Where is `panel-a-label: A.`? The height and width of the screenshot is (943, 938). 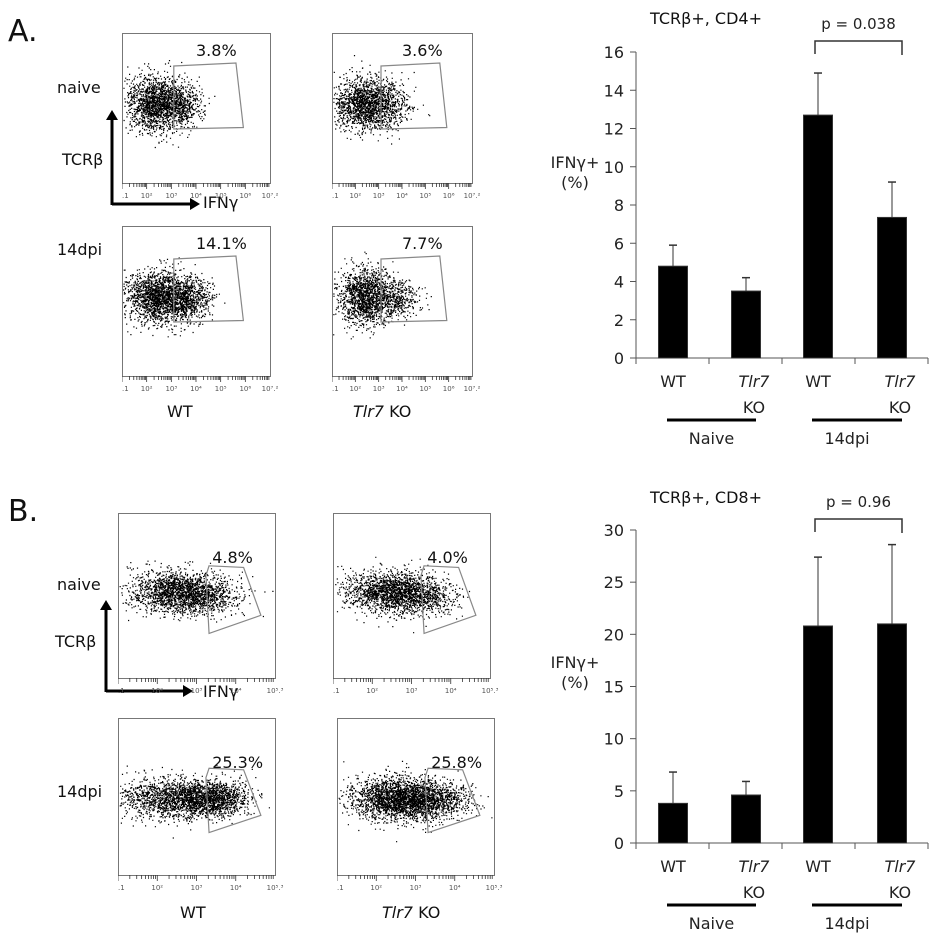 panel-a-label: A. is located at coordinates (23, 31).